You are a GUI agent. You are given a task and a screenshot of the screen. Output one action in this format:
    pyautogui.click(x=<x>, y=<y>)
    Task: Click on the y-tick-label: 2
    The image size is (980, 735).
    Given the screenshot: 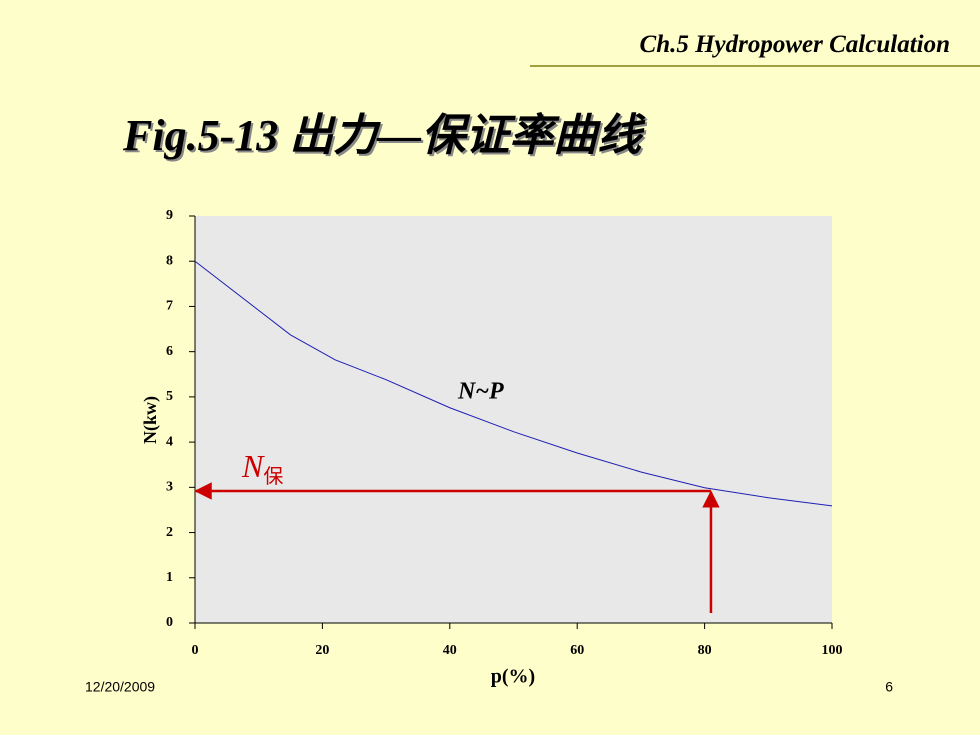 What is the action you would take?
    pyautogui.click(x=169, y=532)
    